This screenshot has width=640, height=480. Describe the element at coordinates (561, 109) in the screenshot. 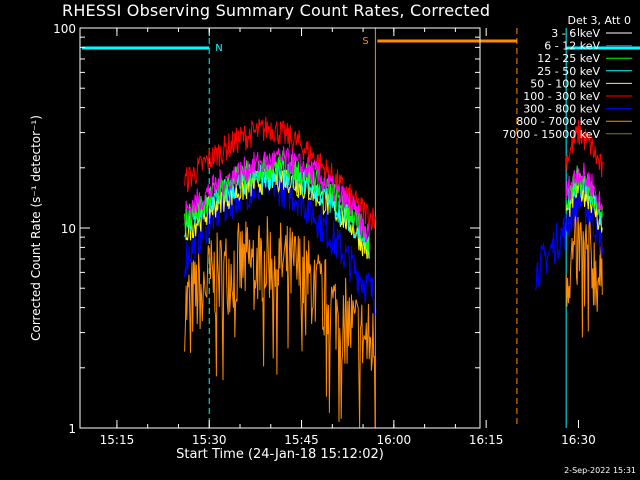

I see `legend-entry-label: 300 - 800 keV` at that location.